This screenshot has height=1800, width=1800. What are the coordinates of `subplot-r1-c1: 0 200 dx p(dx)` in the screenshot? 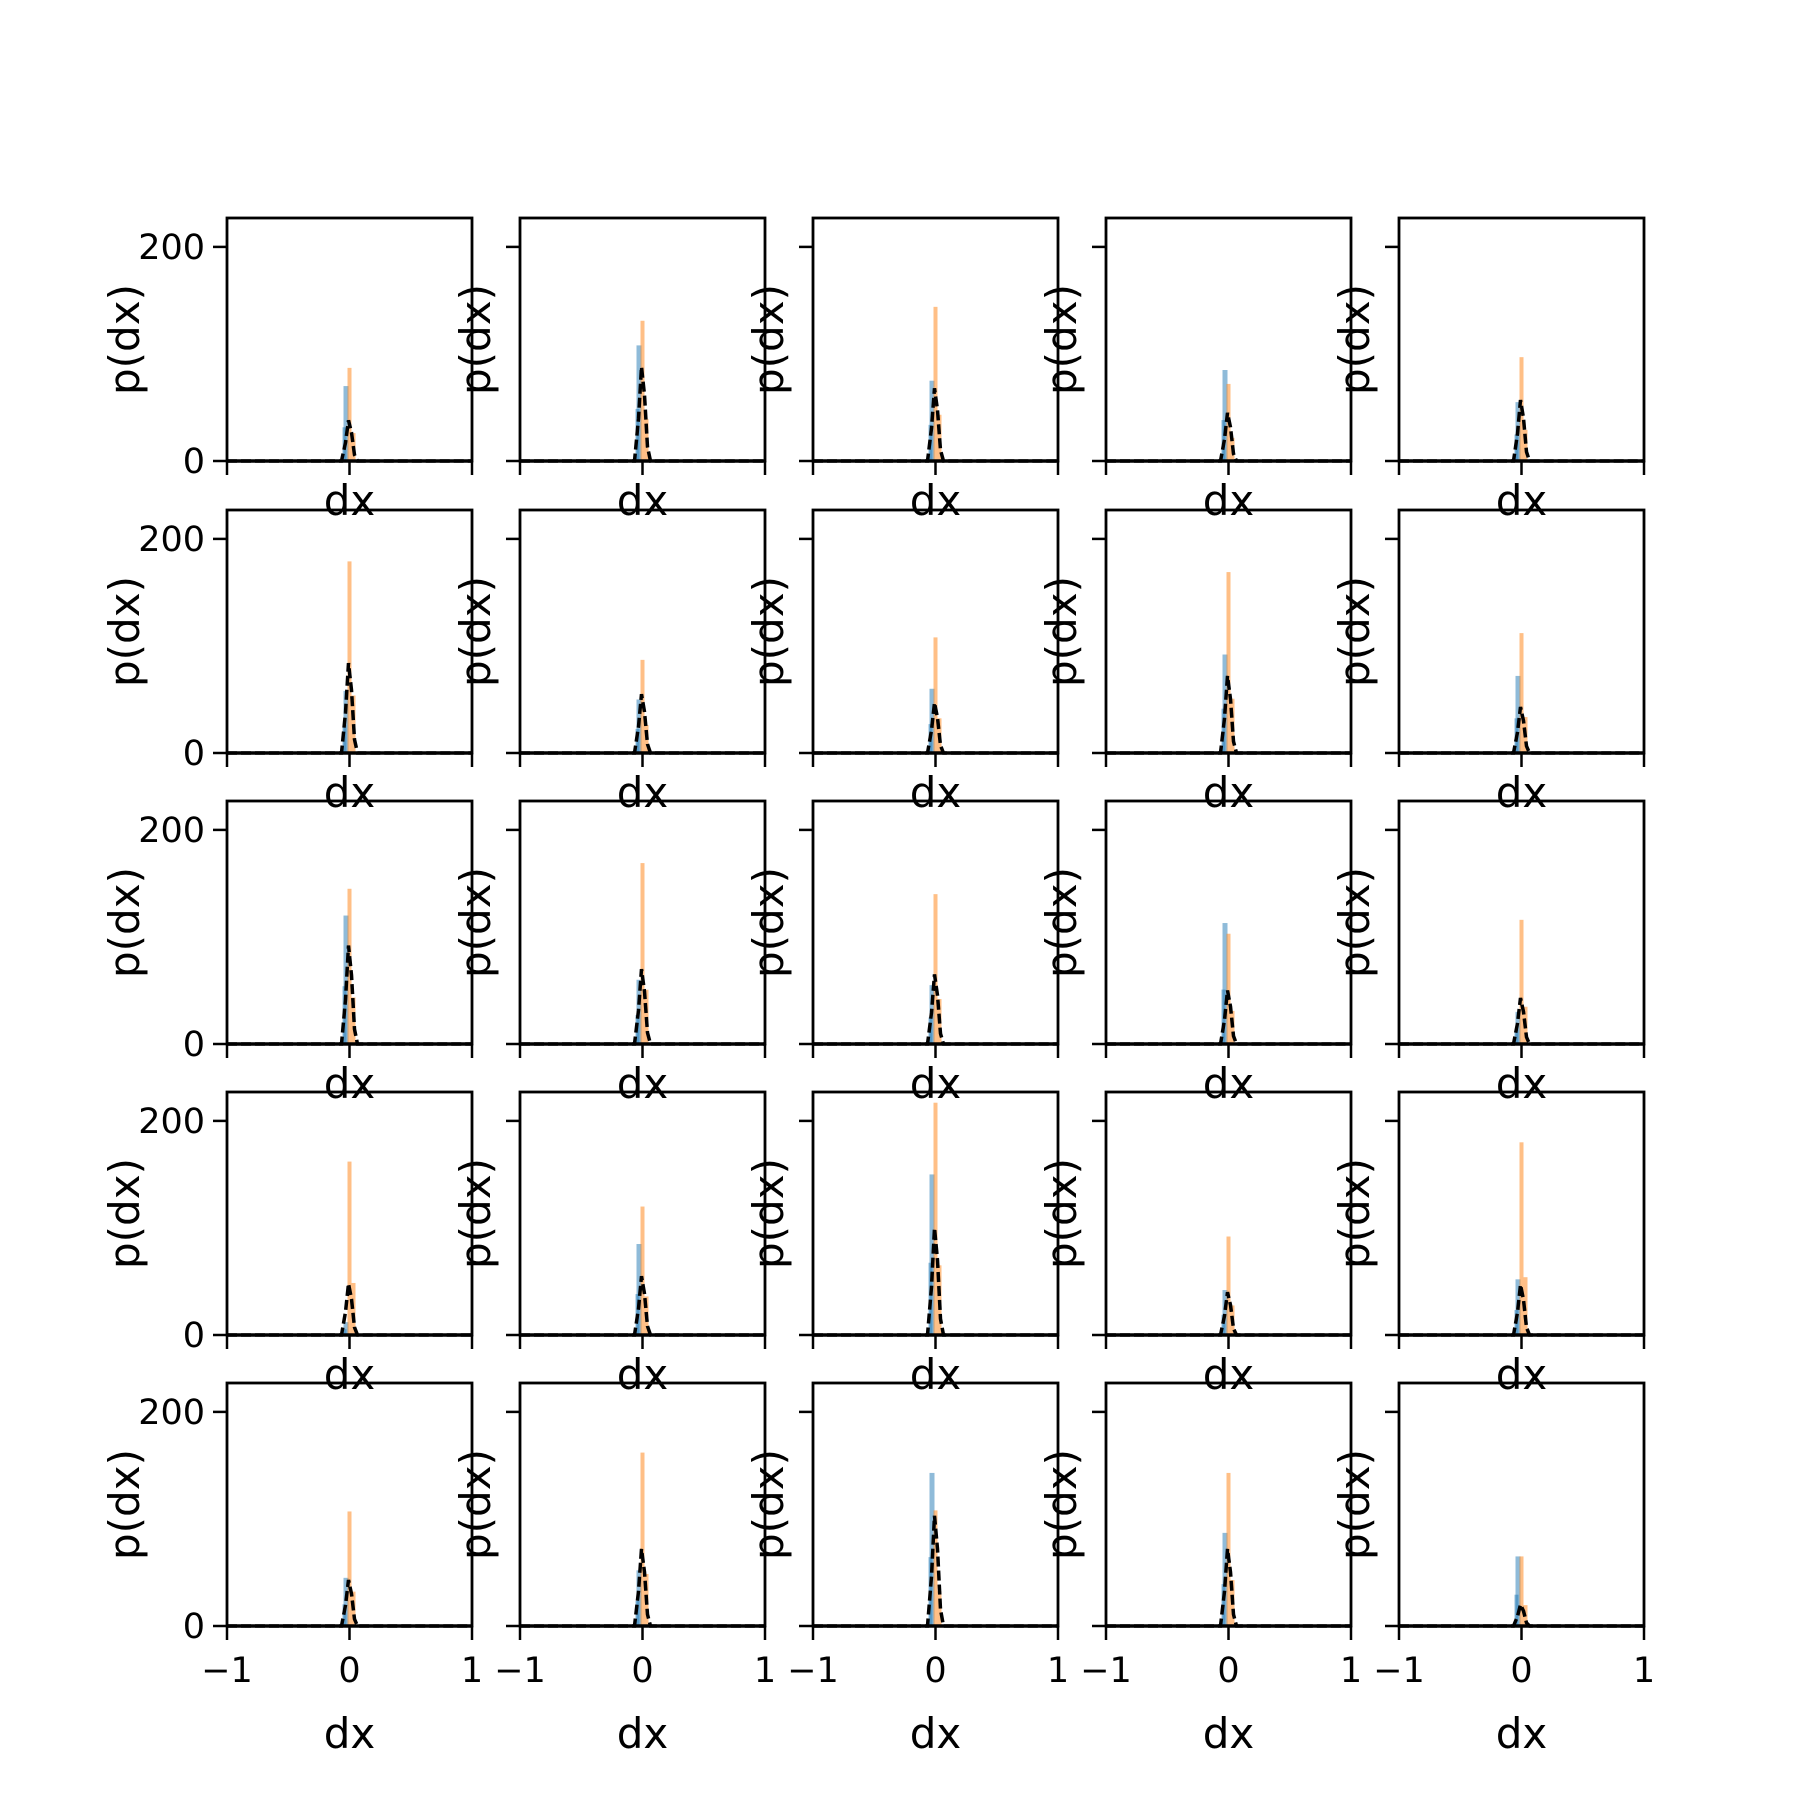 It's located at (287, 370).